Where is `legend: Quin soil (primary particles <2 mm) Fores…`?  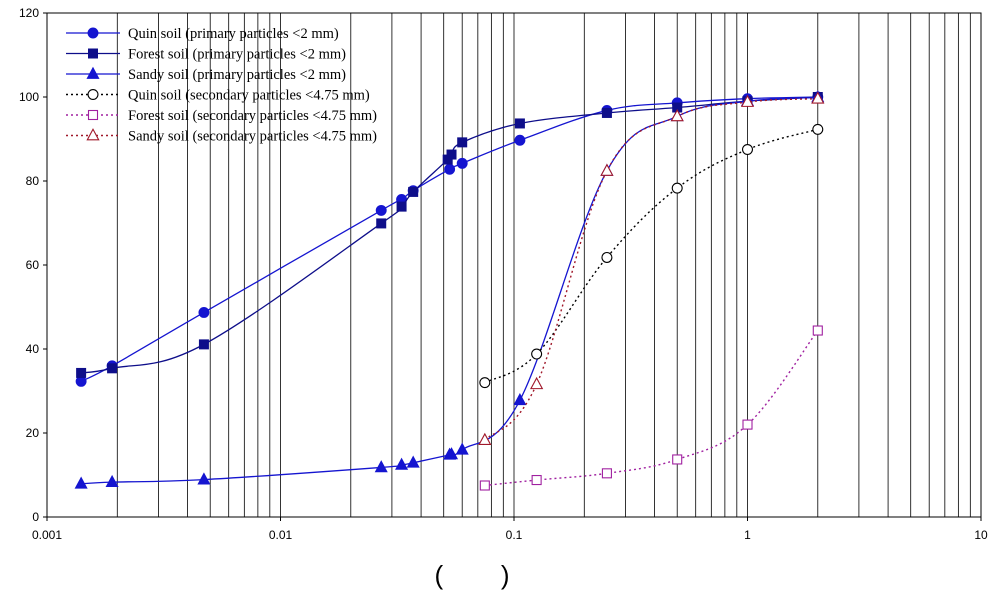
legend: Quin soil (primary particles <2 mm) Fores… is located at coordinates (221, 85).